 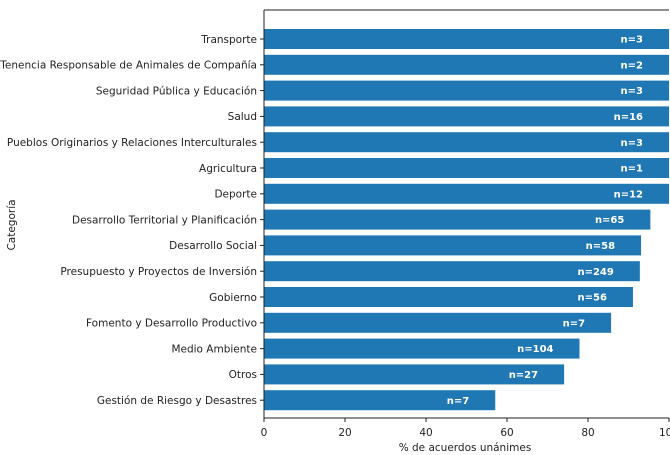 I want to click on x-tick-label: 80, so click(x=587, y=433).